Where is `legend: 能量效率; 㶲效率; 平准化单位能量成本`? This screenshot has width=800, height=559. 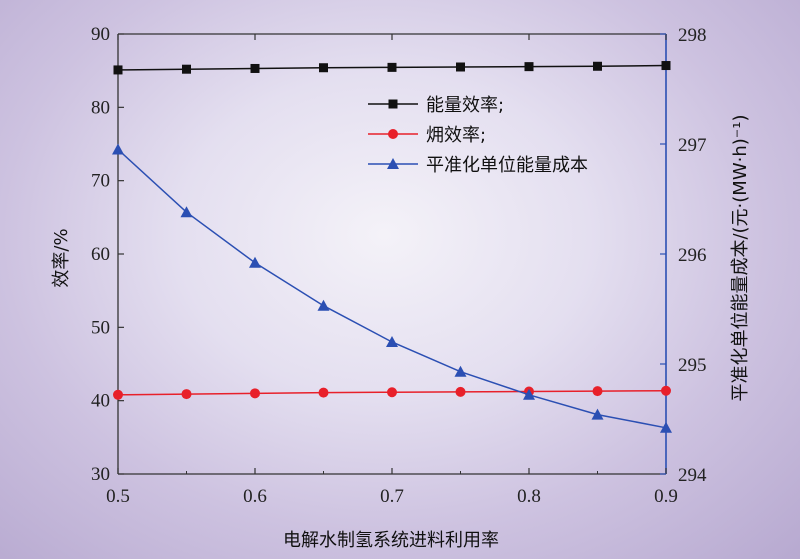 legend: 能量效率; 㶲效率; 平准化单位能量成本 is located at coordinates (478, 135).